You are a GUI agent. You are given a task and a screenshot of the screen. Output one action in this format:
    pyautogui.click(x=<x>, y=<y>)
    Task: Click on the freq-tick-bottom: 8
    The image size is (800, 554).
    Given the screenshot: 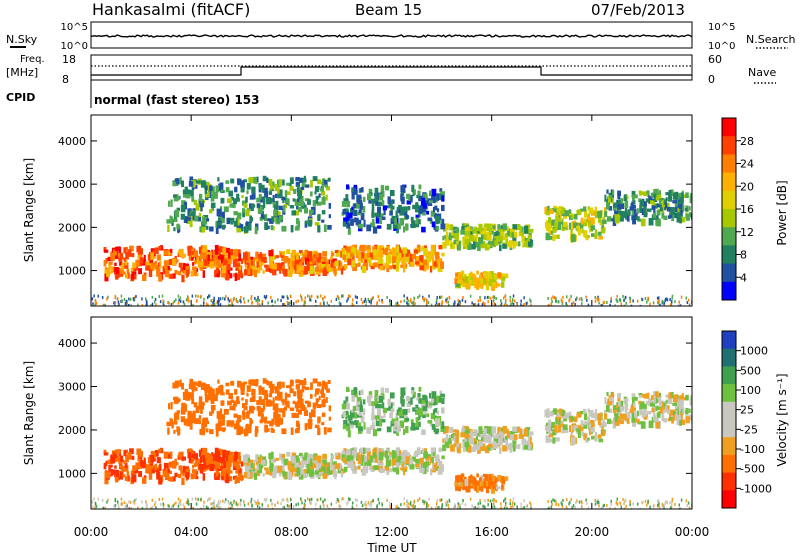 What is the action you would take?
    pyautogui.click(x=65, y=79)
    